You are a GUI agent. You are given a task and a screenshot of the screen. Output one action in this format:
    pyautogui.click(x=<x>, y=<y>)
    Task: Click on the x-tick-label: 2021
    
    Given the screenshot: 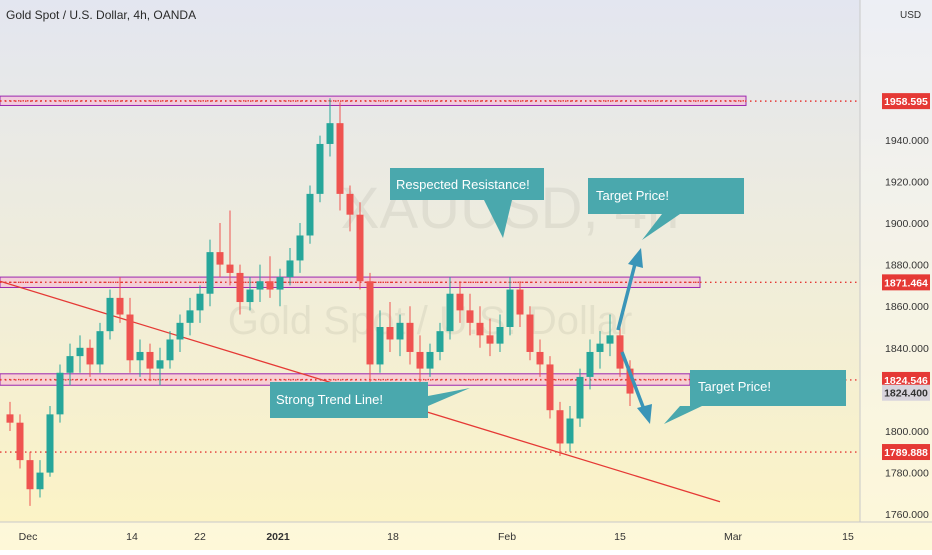 What is the action you would take?
    pyautogui.click(x=278, y=537)
    